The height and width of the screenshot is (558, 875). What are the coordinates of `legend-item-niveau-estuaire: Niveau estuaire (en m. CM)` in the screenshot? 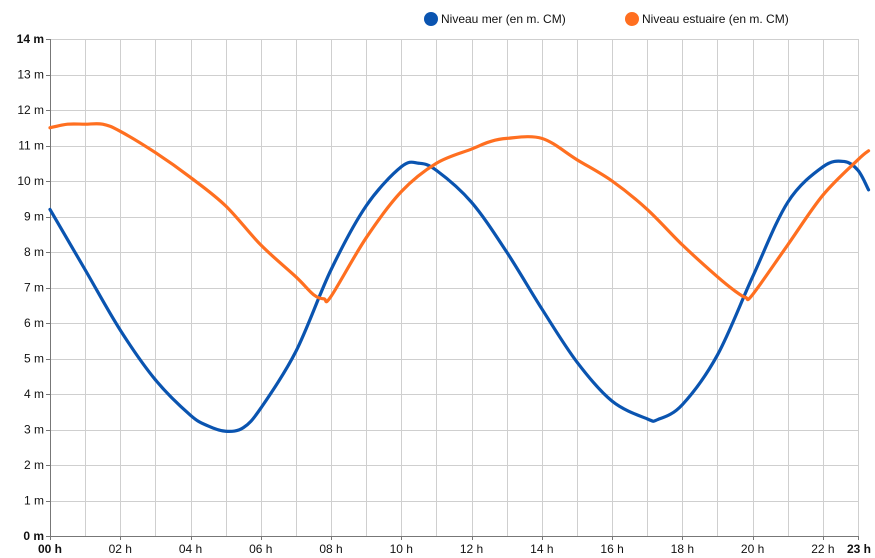 It's located at (707, 19).